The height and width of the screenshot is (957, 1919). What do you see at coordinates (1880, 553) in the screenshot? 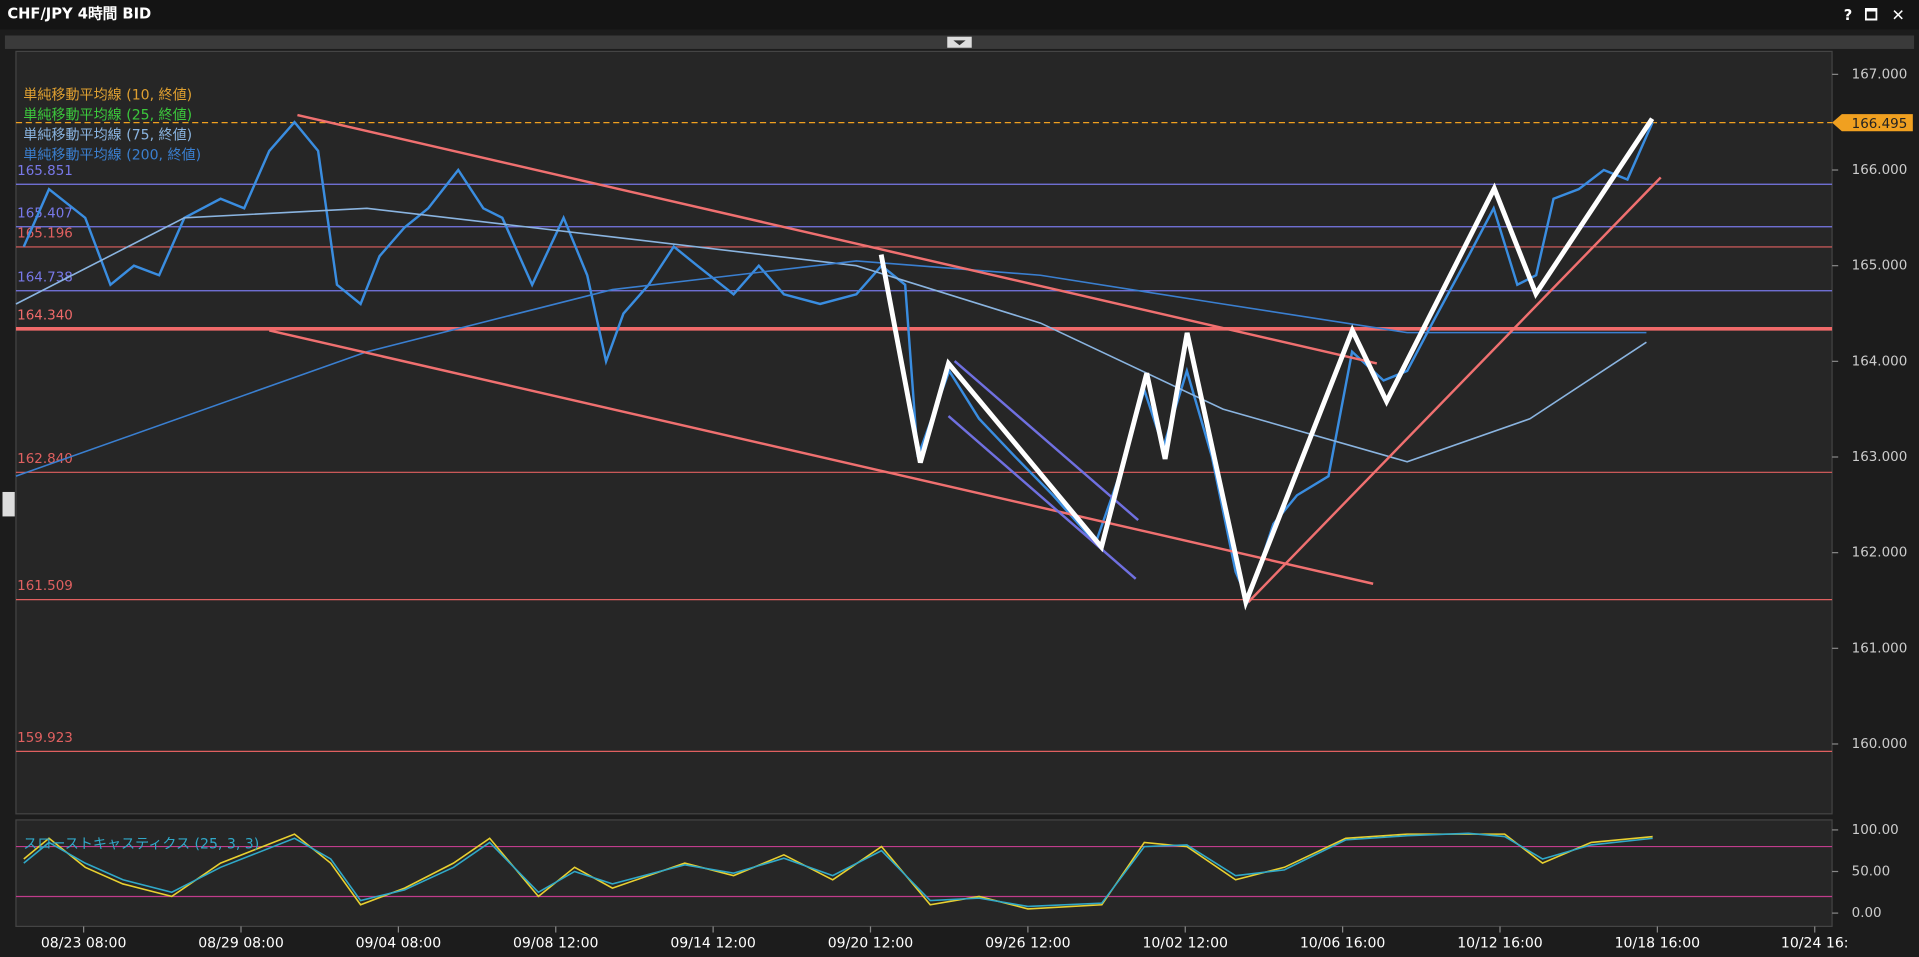
I see `y-tick-label: 162.000` at bounding box center [1880, 553].